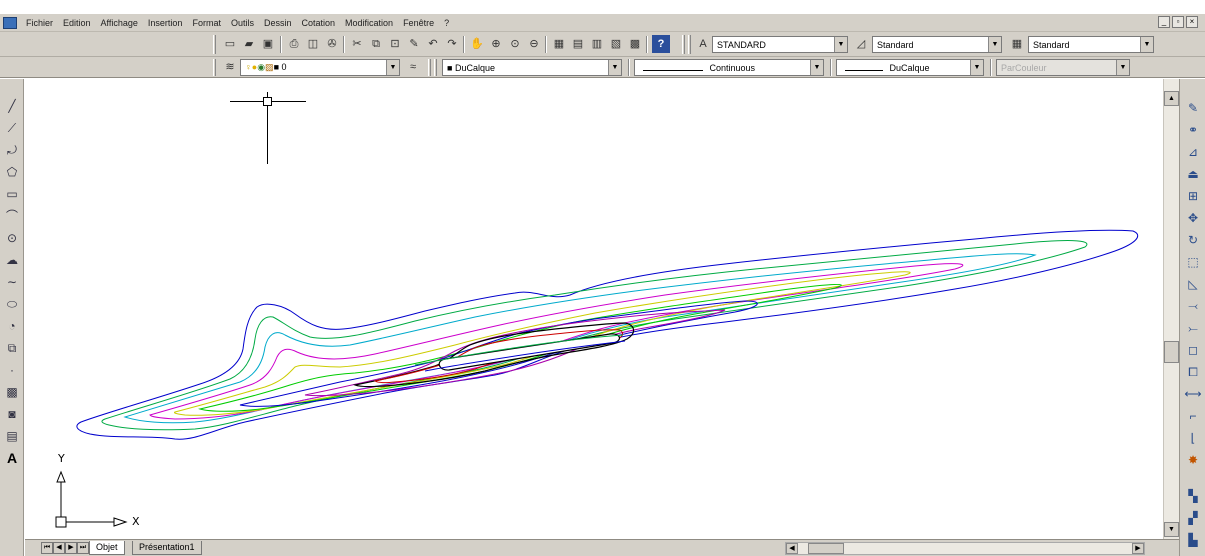 The image size is (1205, 556). I want to click on print-icon: ⎙, so click(294, 44).